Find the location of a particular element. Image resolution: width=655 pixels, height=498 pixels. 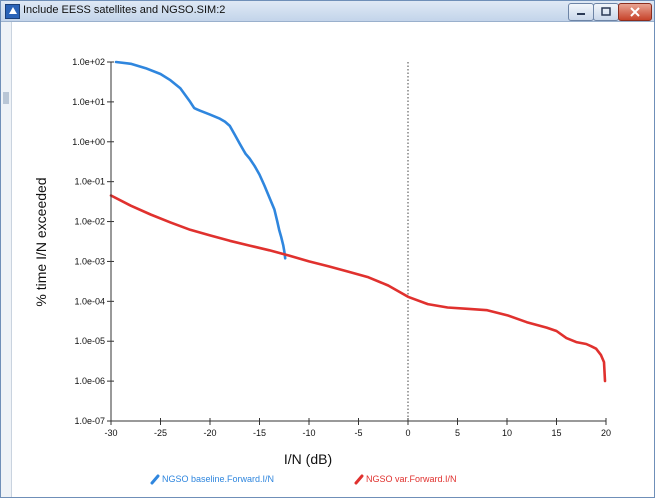

maximize-button is located at coordinates (606, 12).